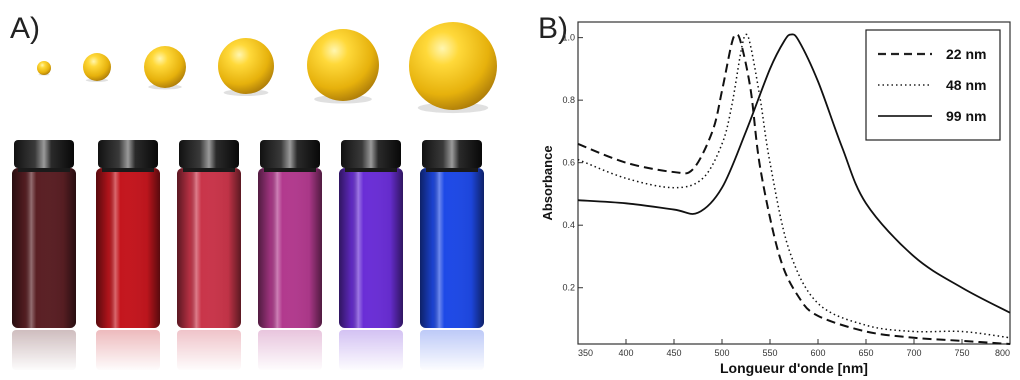 Image resolution: width=1020 pixels, height=380 pixels. I want to click on x-tick-label: 500, so click(721, 353).